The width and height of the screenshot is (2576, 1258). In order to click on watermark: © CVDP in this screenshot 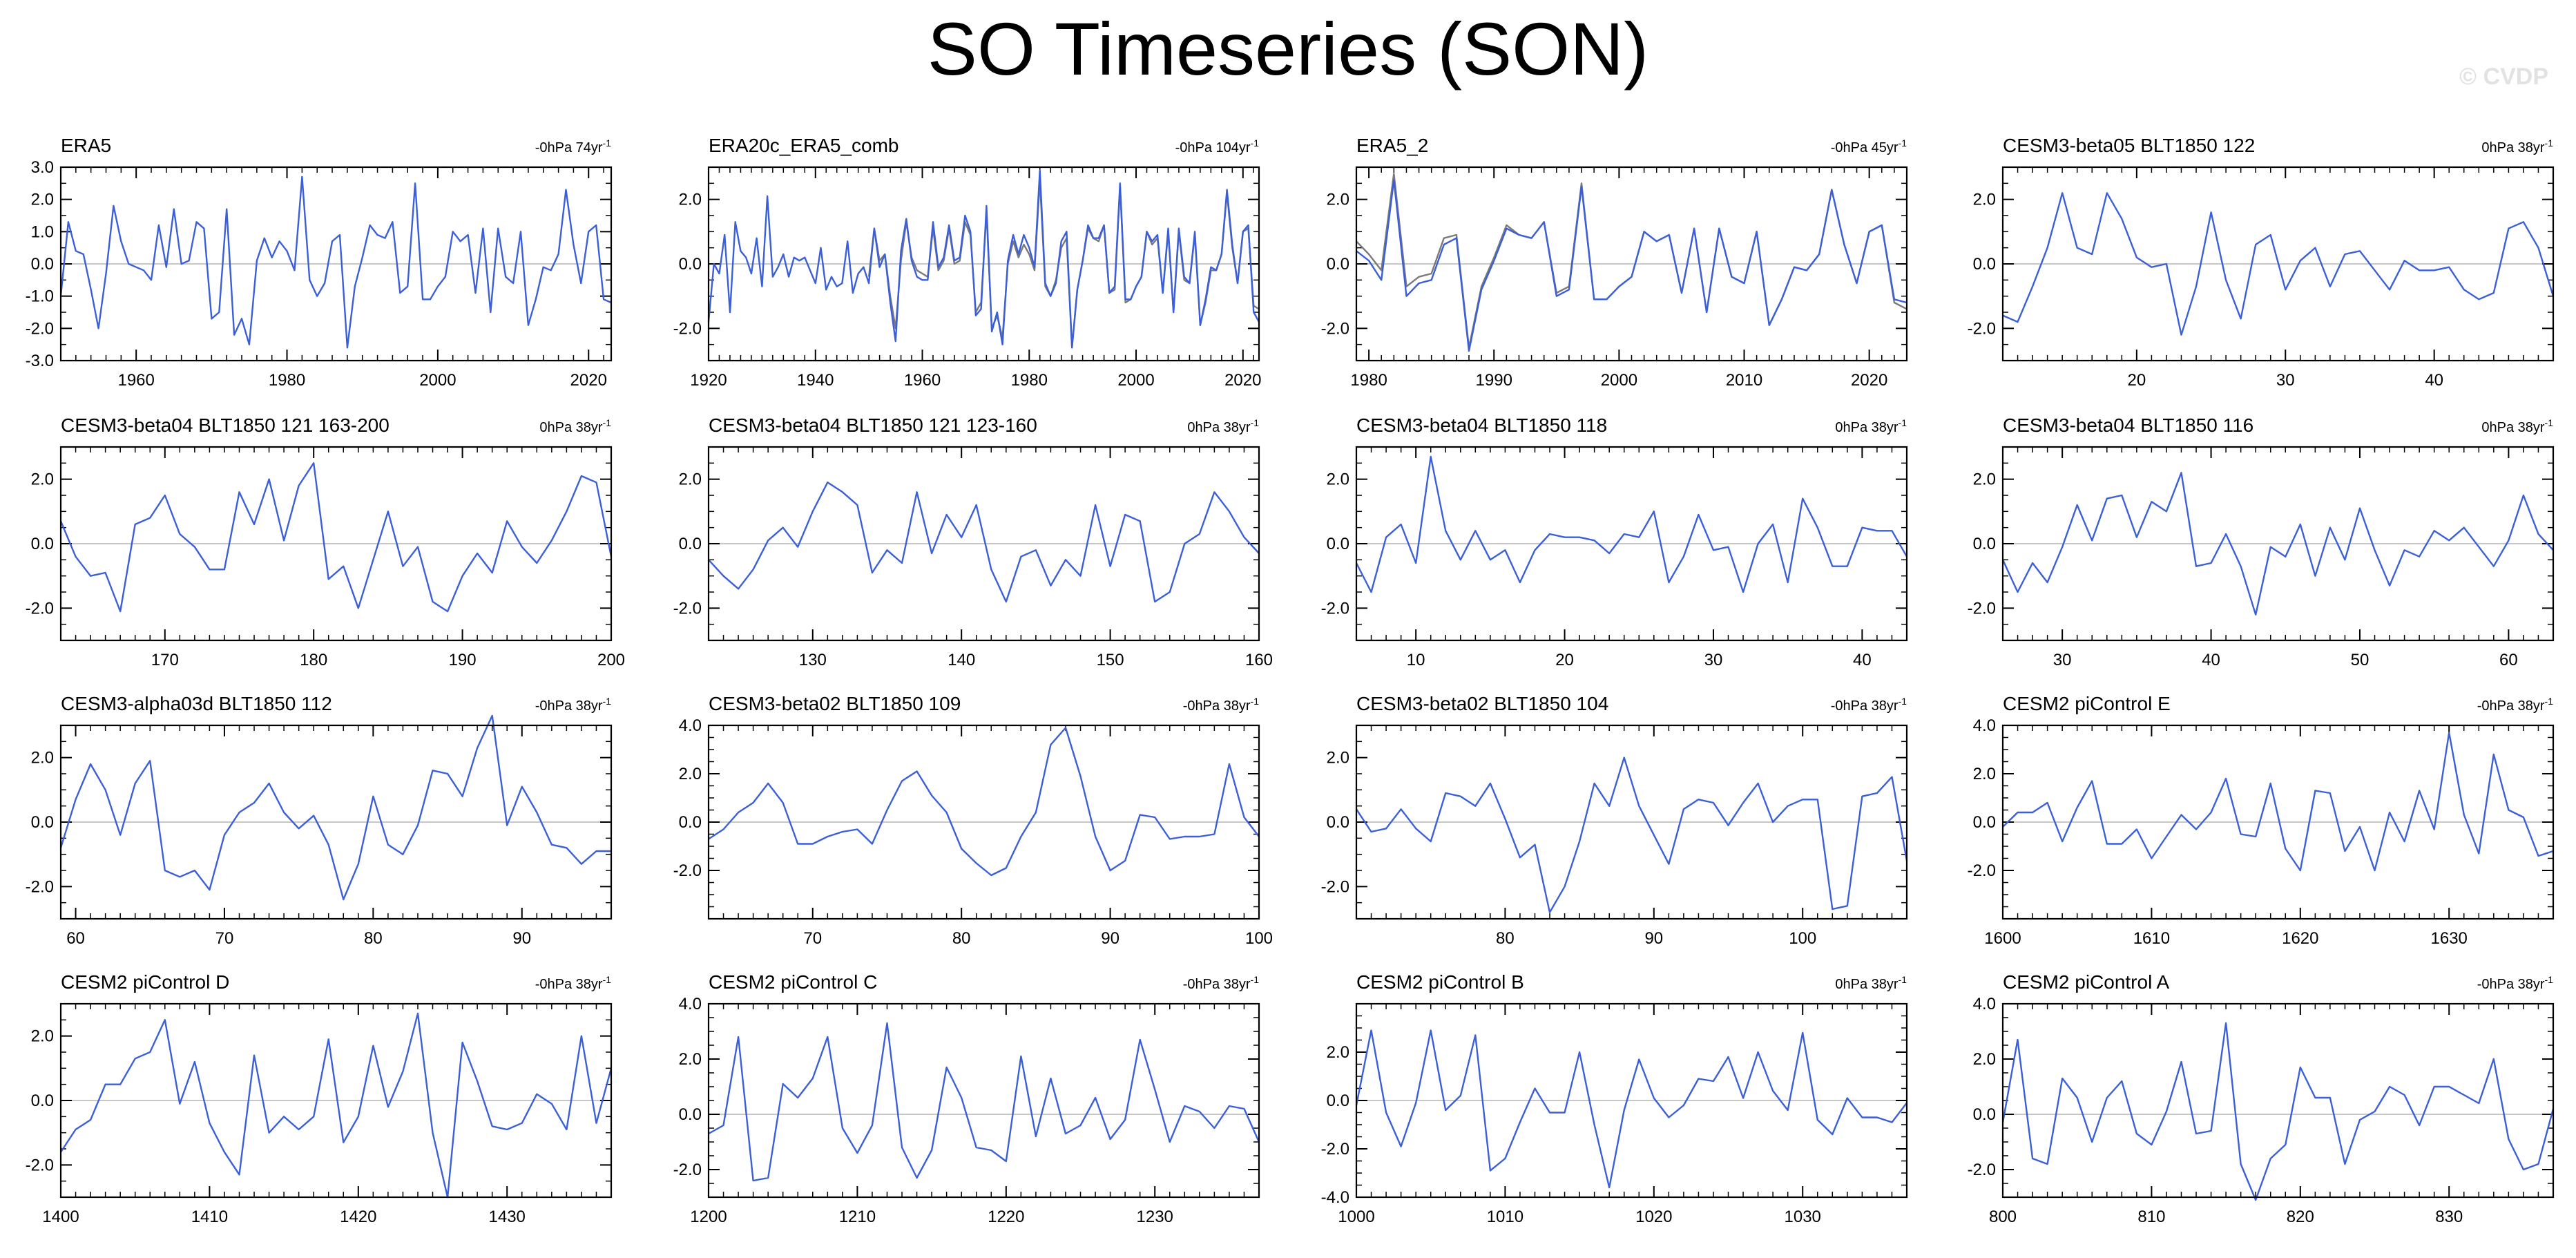, I will do `click(2503, 77)`.